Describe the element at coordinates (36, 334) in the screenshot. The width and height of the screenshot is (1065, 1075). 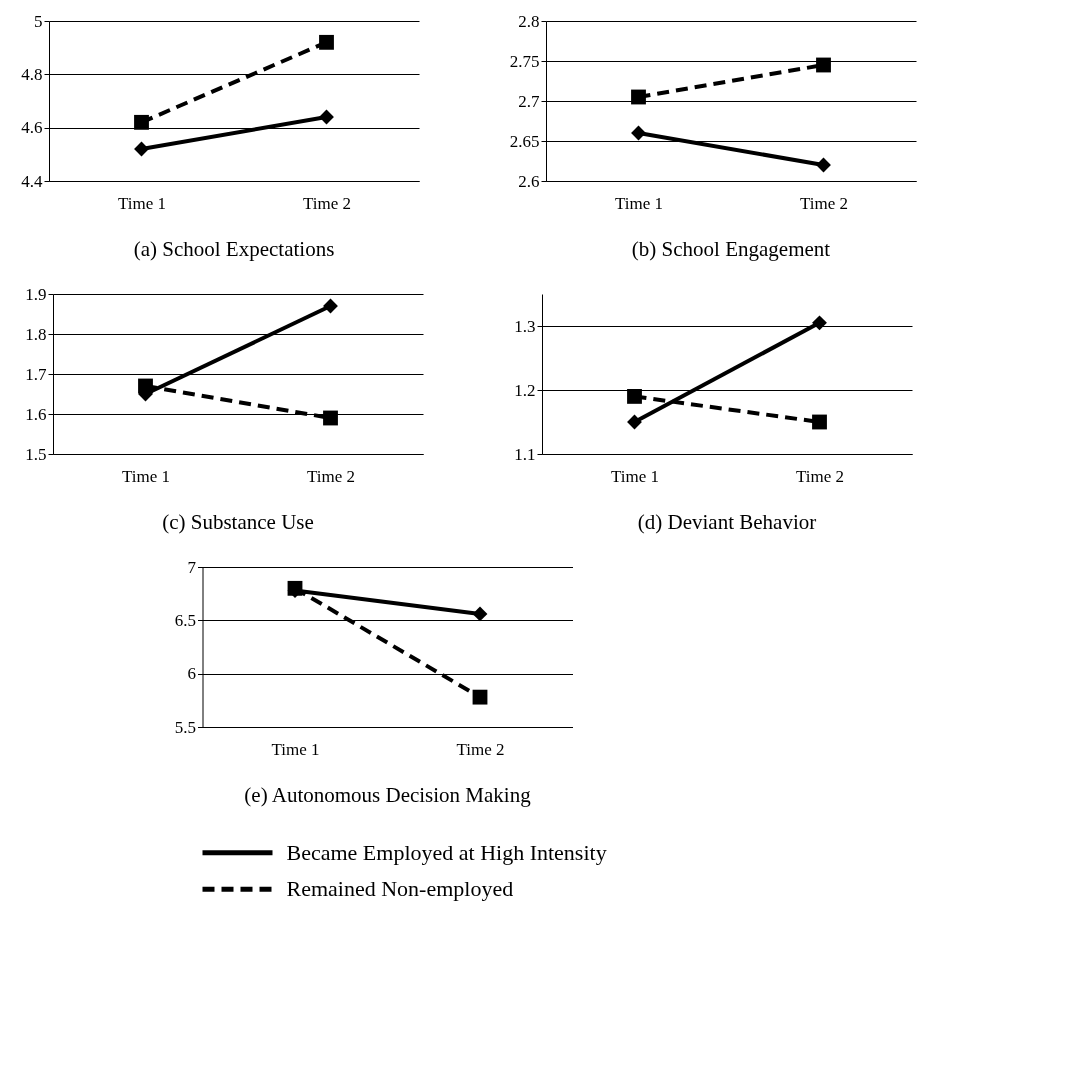
I see `y-tick-label: 1.8` at that location.